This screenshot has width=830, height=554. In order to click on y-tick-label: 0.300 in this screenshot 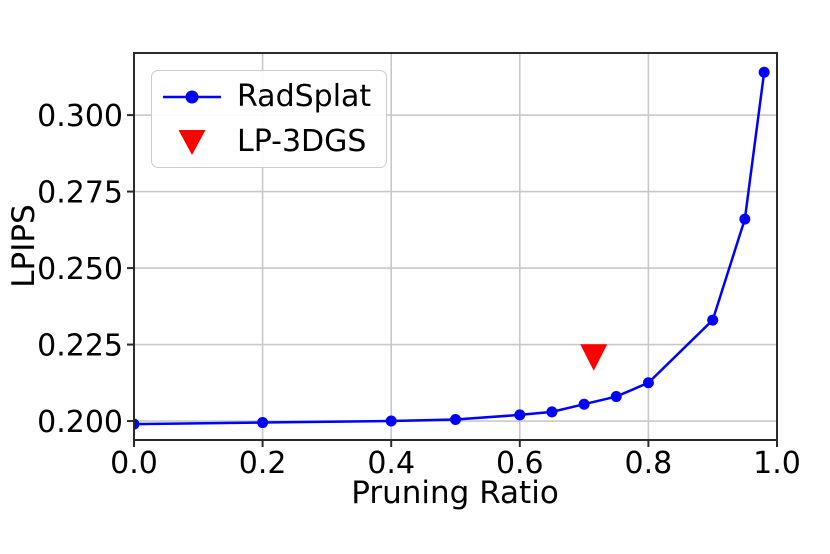, I will do `click(80, 116)`.